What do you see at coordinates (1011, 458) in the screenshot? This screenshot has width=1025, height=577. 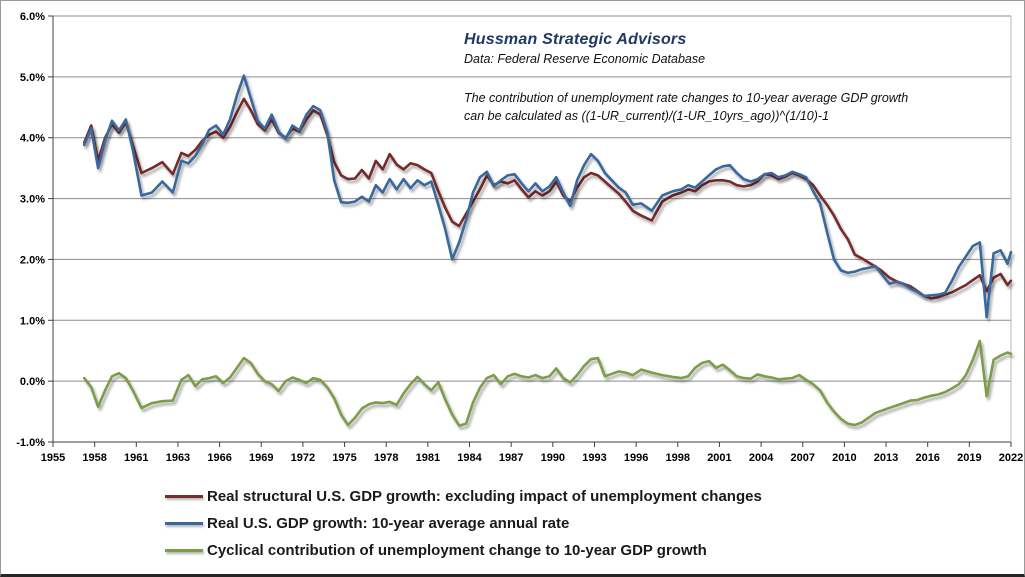 I see `x-axis-label: 2022` at bounding box center [1011, 458].